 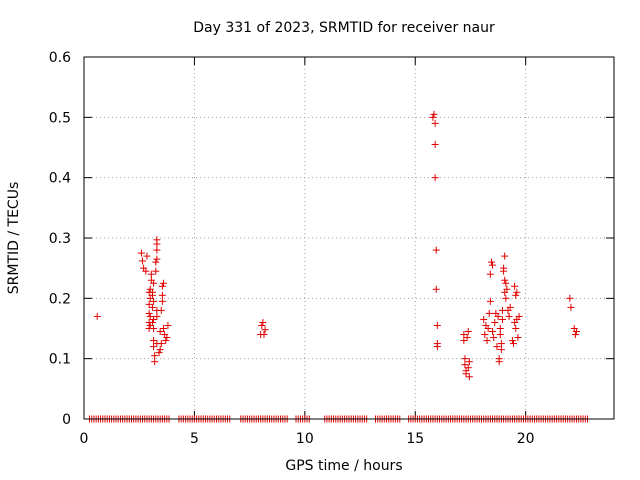 I want to click on x-tick-label: 15, so click(x=415, y=439).